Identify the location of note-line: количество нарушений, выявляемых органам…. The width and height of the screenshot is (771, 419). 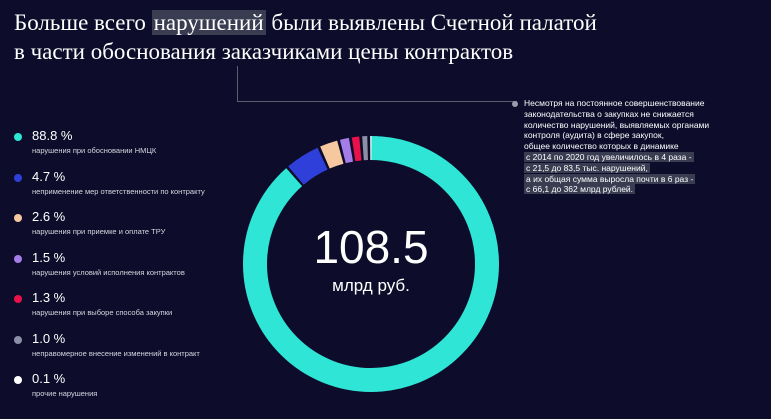
(617, 124).